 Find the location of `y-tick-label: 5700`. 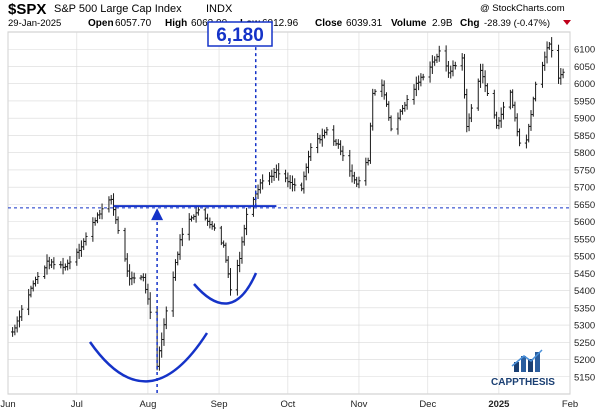

y-tick-label: 5700 is located at coordinates (584, 188).